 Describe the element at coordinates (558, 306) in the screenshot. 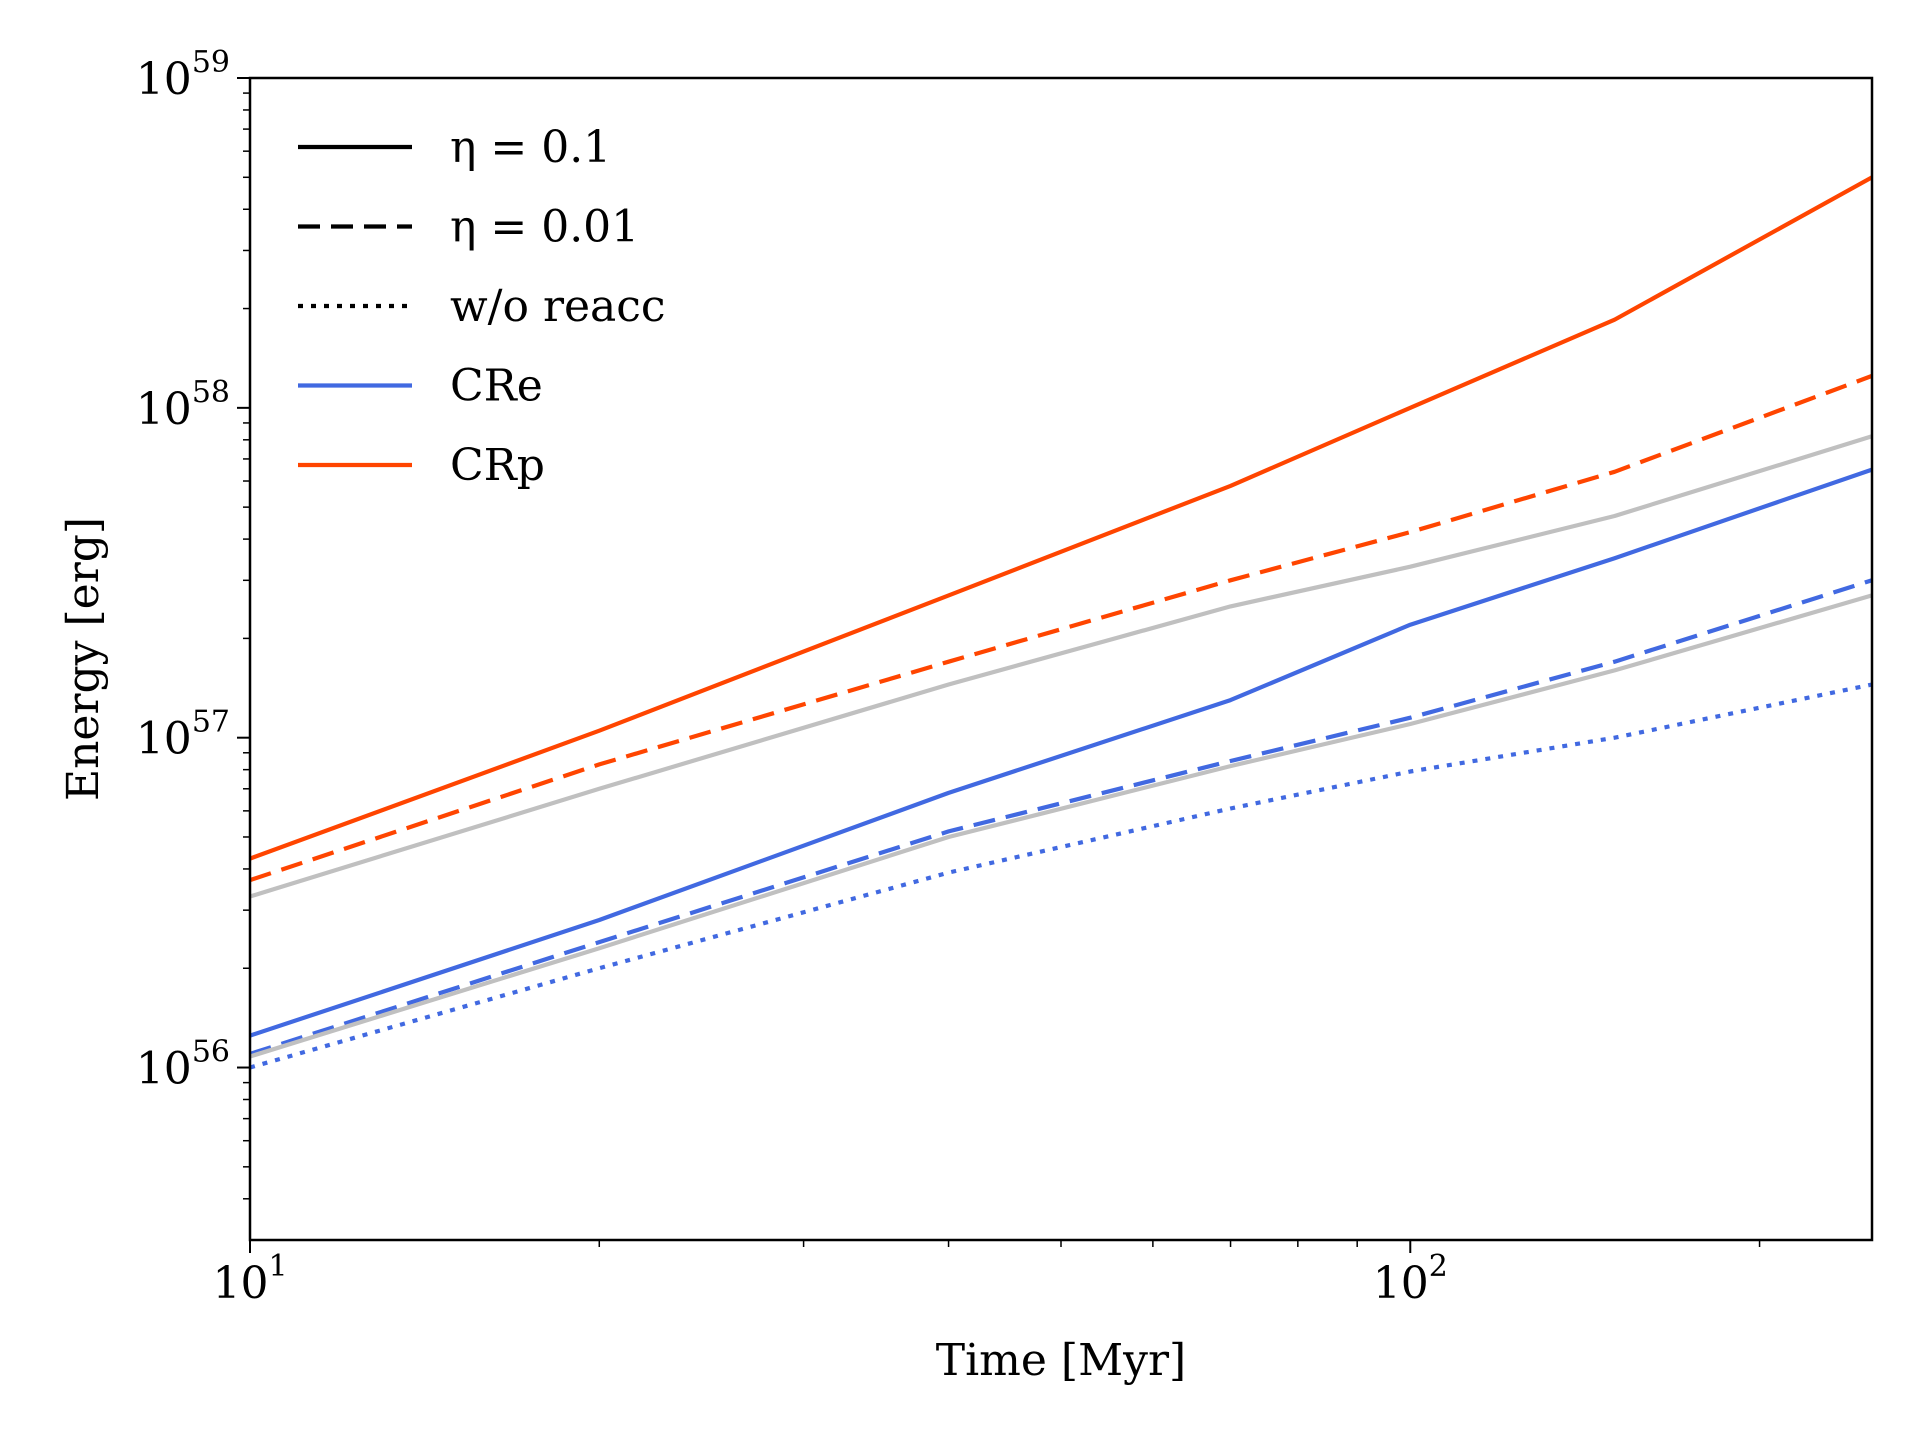

I see `legend-label-2: w/o reacc` at that location.